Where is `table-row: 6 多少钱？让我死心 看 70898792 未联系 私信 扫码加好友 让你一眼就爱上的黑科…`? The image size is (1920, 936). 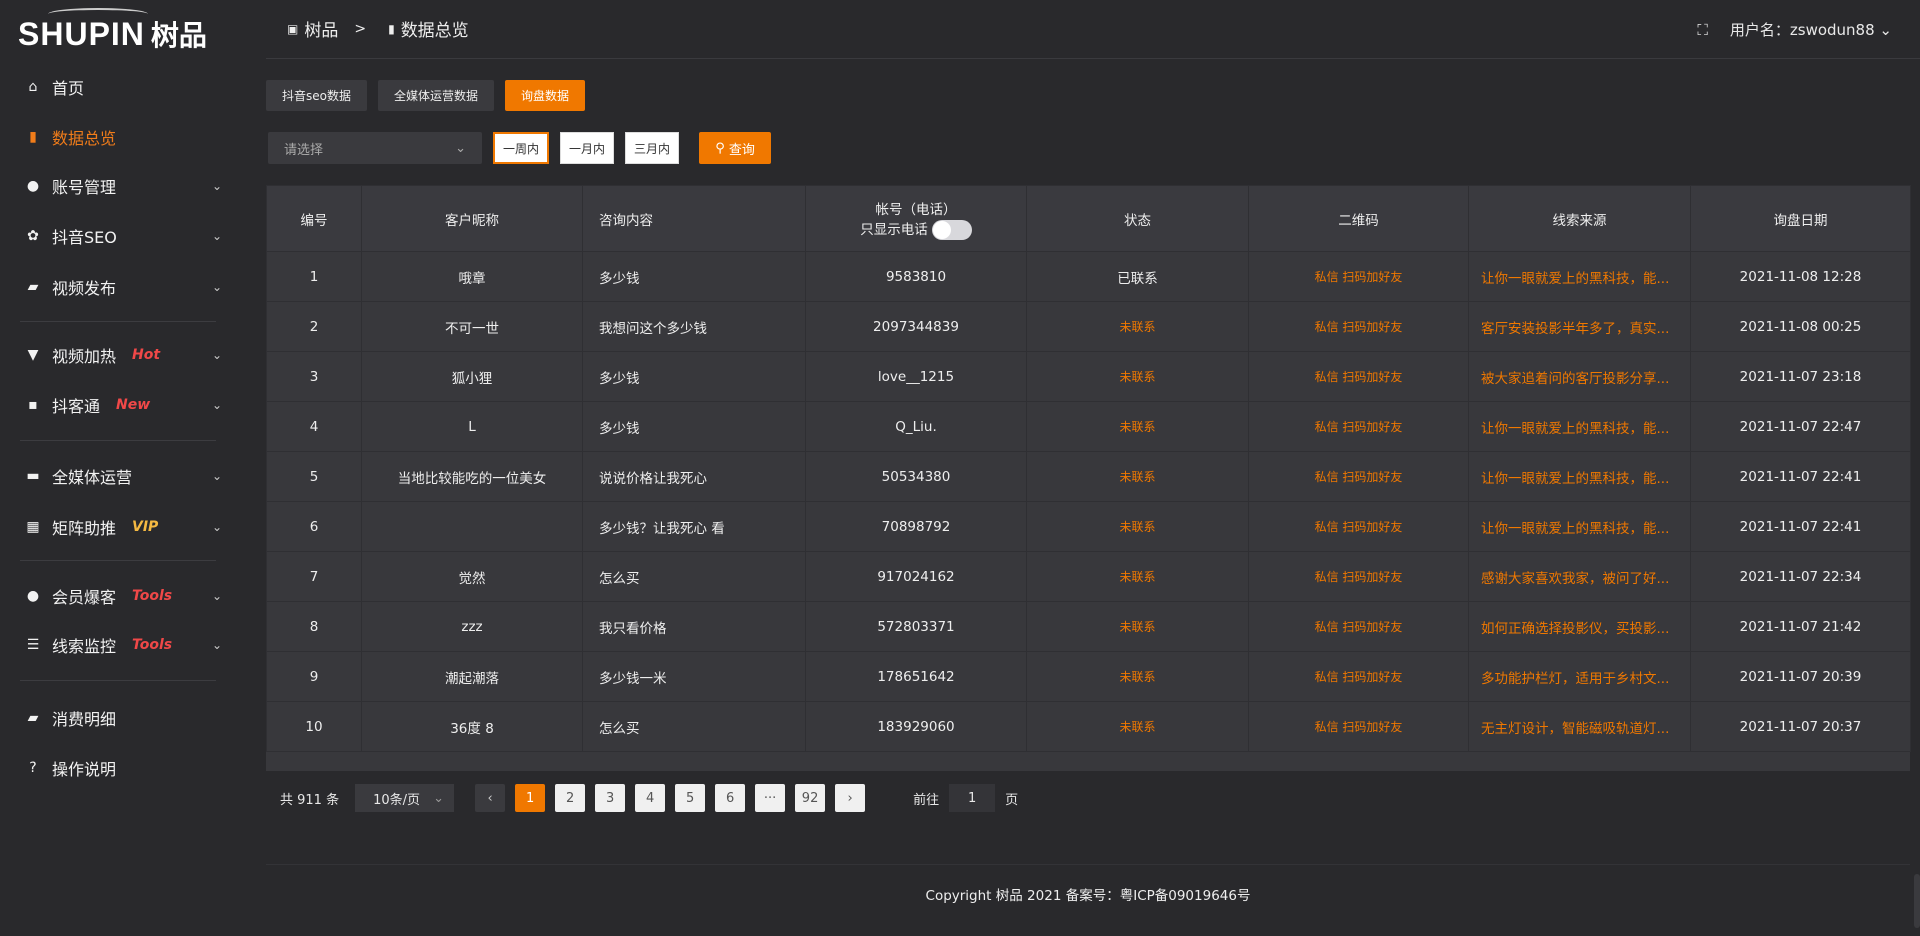 table-row: 6 多少钱？让我死心 看 70898792 未联系 私信 扫码加好友 让你一眼就爱上的黑科… is located at coordinates (1088, 526).